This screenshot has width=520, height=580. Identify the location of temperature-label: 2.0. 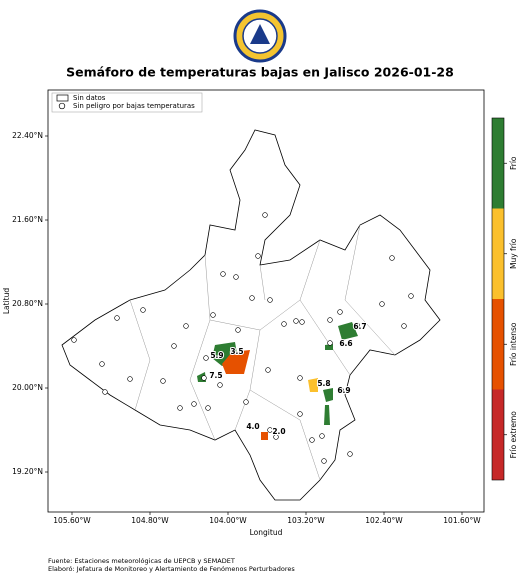
(278, 431).